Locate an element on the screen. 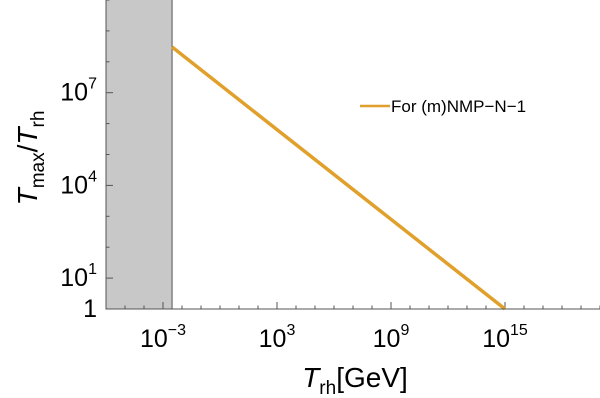 This screenshot has height=398, width=600. y-axis-title: Tmax/Trh is located at coordinates (30, 158).